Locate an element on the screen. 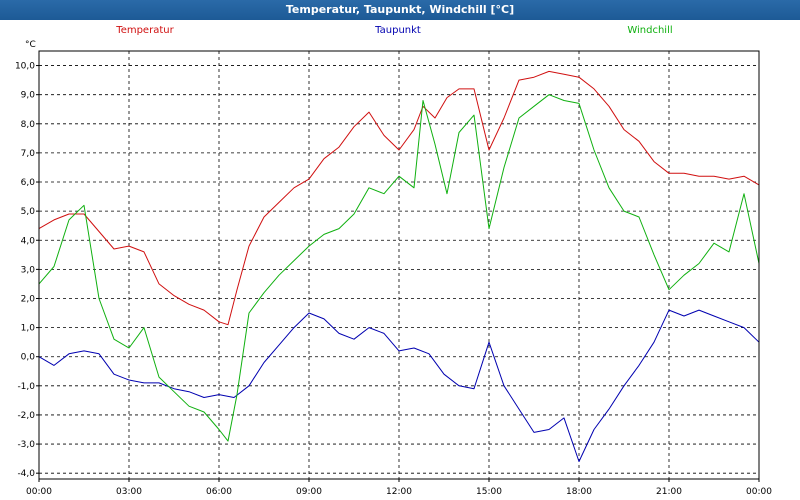 The image size is (800, 500). y-axis-unit-label: °C is located at coordinates (30, 45).